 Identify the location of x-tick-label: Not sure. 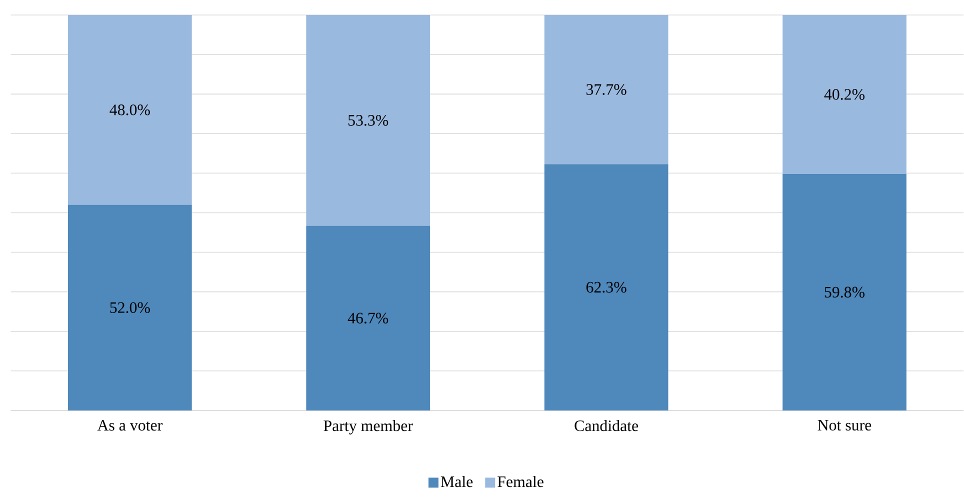
(845, 425).